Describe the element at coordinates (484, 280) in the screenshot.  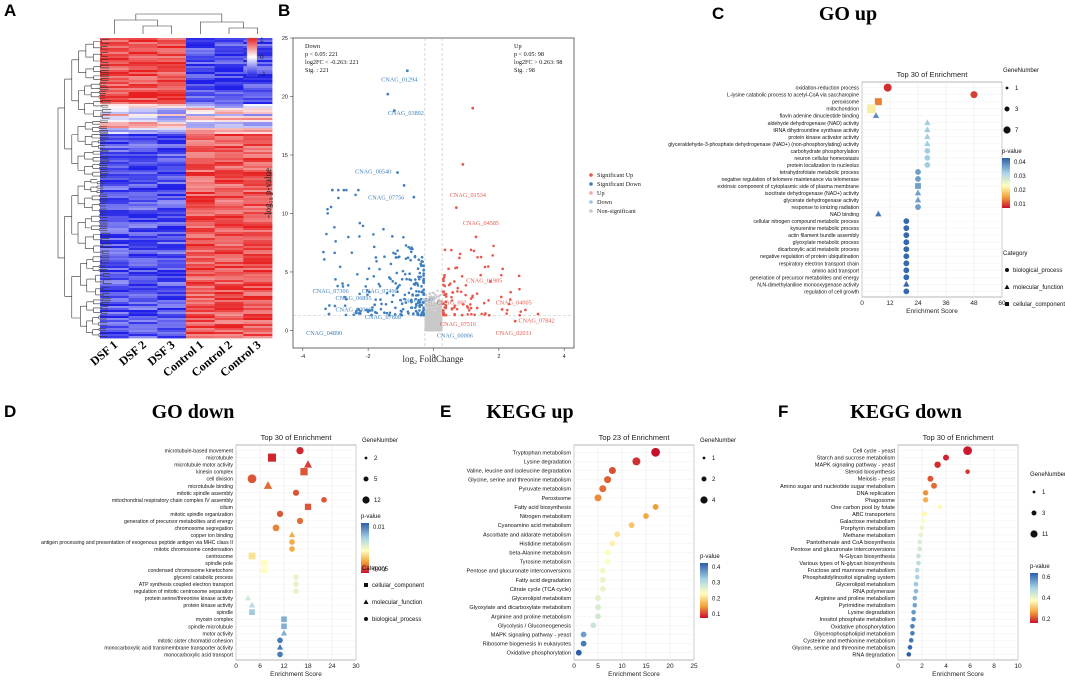
I see `volcano-gene-label-up: CNAG_01905` at that location.